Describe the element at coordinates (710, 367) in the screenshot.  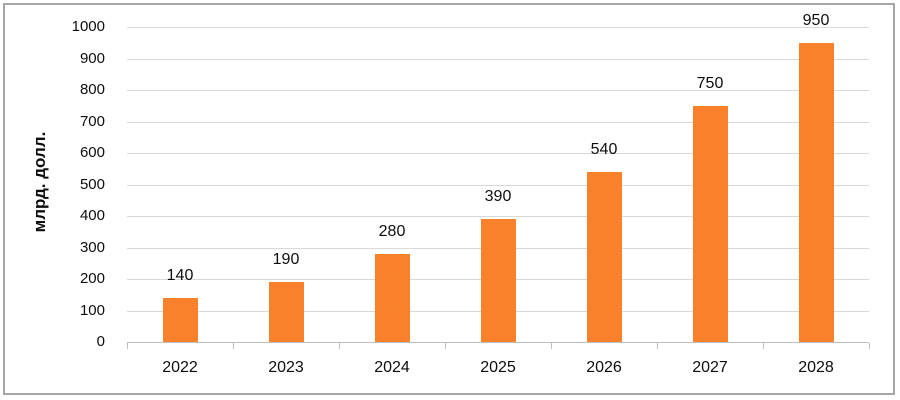
I see `x-category-label-2027: 2027` at that location.